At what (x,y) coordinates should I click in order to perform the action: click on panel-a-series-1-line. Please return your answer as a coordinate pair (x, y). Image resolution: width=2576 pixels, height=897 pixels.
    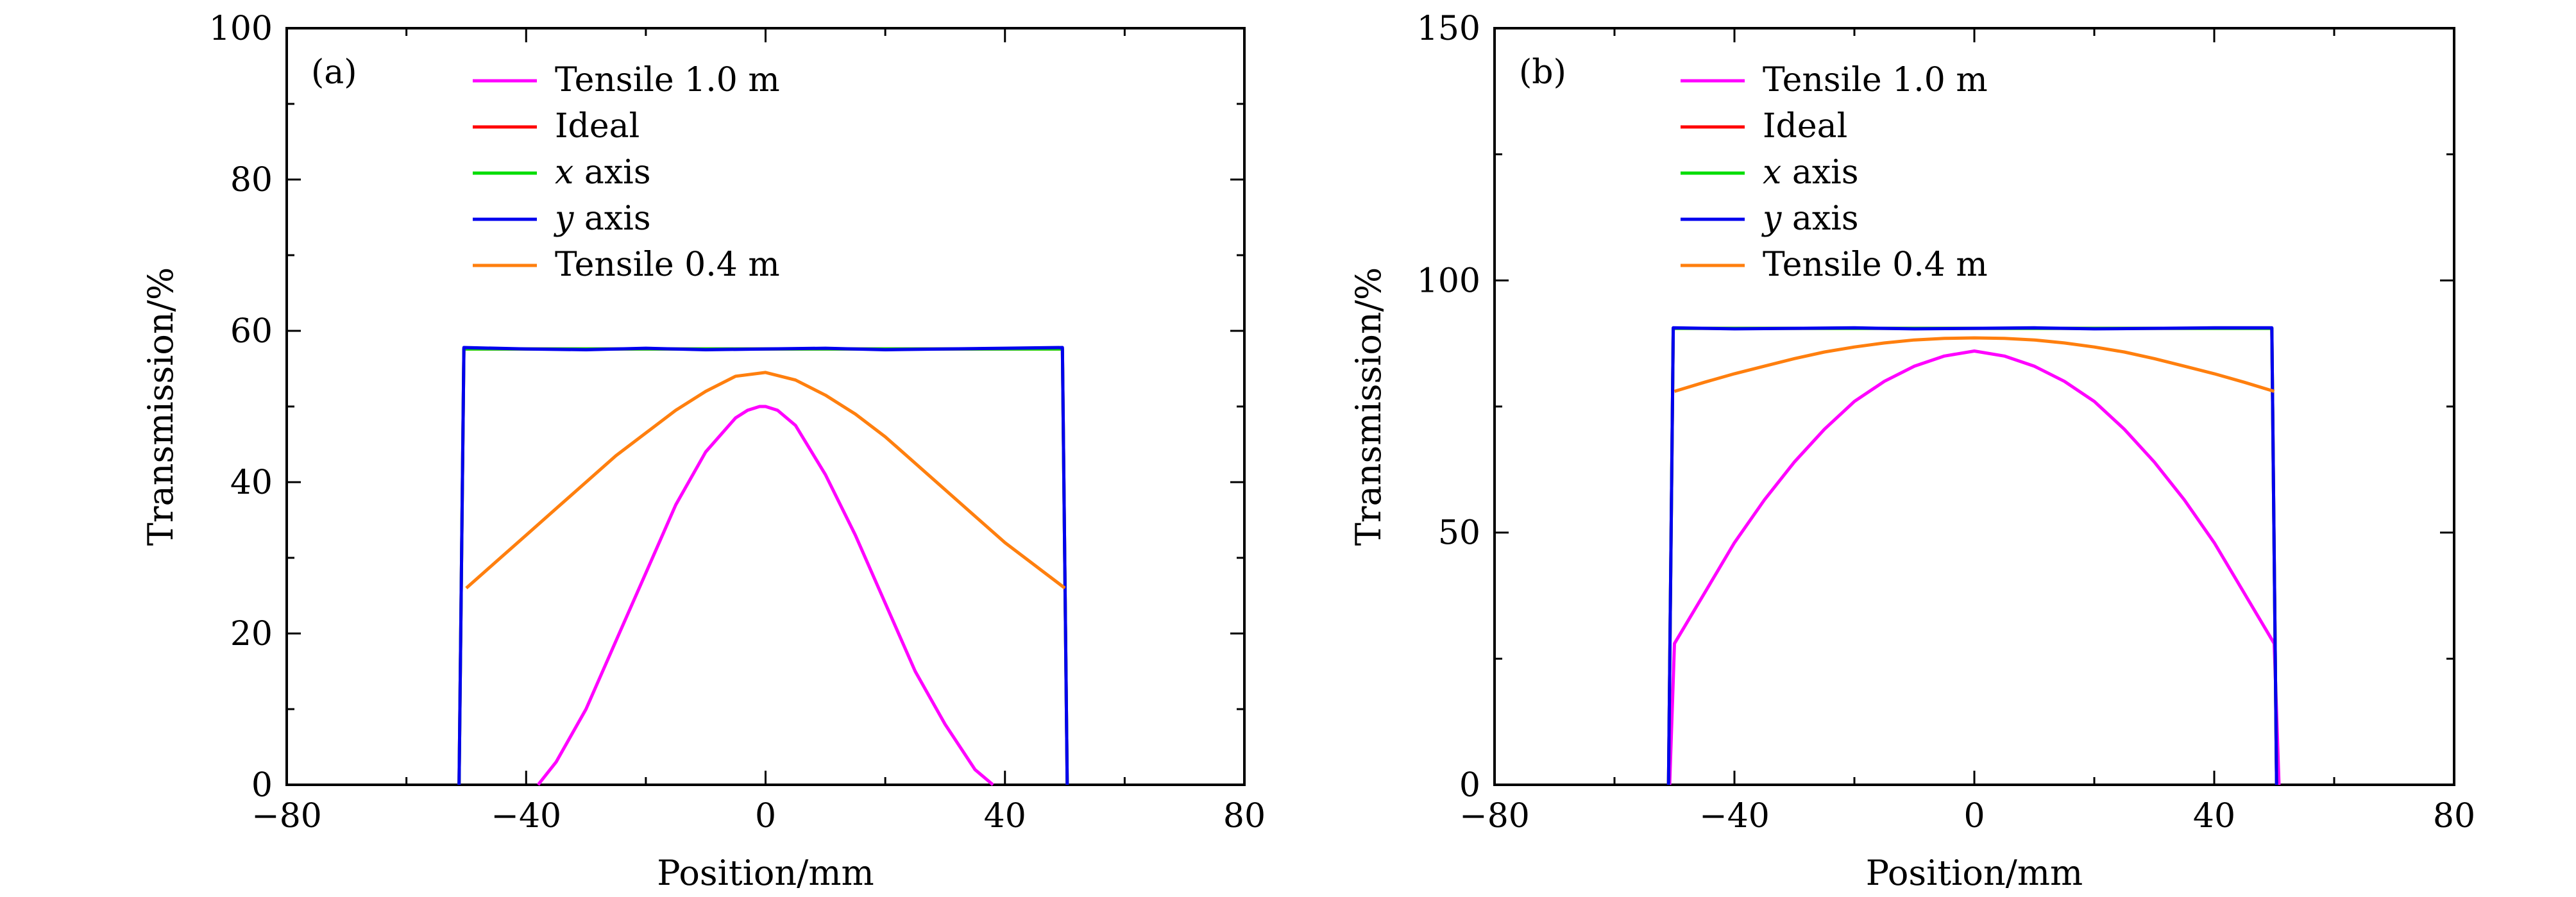
    Looking at the image, I should click on (763, 566).